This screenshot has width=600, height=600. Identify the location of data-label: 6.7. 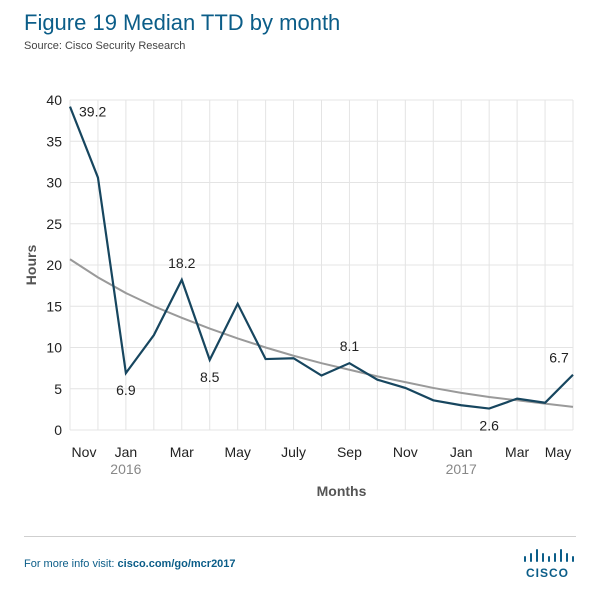
(559, 358).